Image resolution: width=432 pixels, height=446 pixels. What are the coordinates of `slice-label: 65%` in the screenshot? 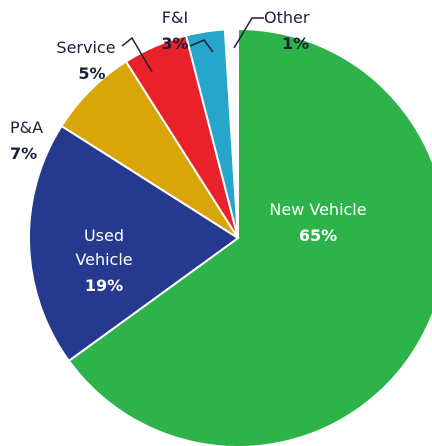 It's located at (318, 235).